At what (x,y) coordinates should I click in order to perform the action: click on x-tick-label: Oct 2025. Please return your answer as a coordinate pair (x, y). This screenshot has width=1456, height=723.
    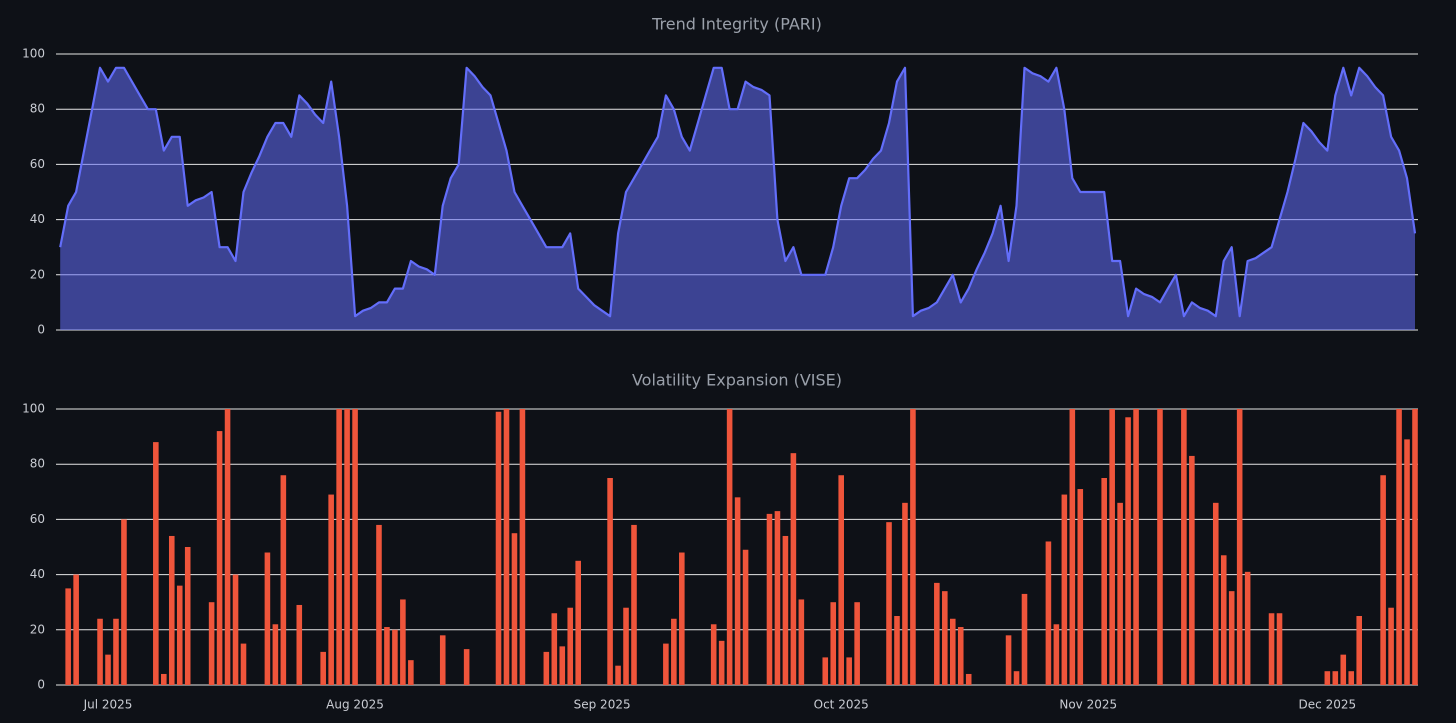
    Looking at the image, I should click on (841, 705).